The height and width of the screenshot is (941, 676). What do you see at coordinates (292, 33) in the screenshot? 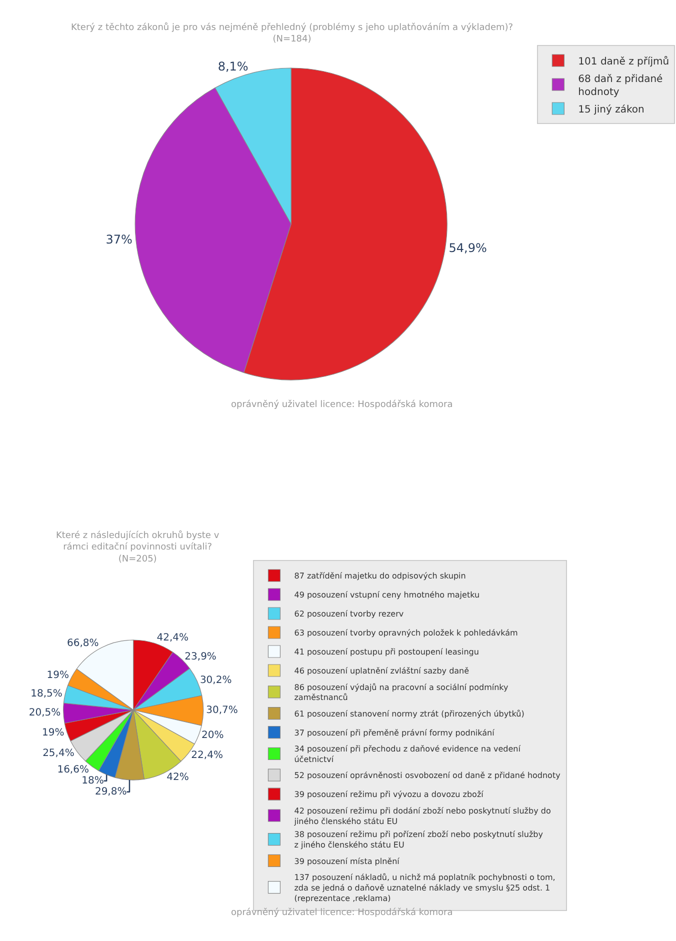
I see `chart-title: Který z těchto zákonů je pro vás nejméně přehledný (problémy s jeho uplatňováním a výkladem)? (N=184)` at bounding box center [292, 33].